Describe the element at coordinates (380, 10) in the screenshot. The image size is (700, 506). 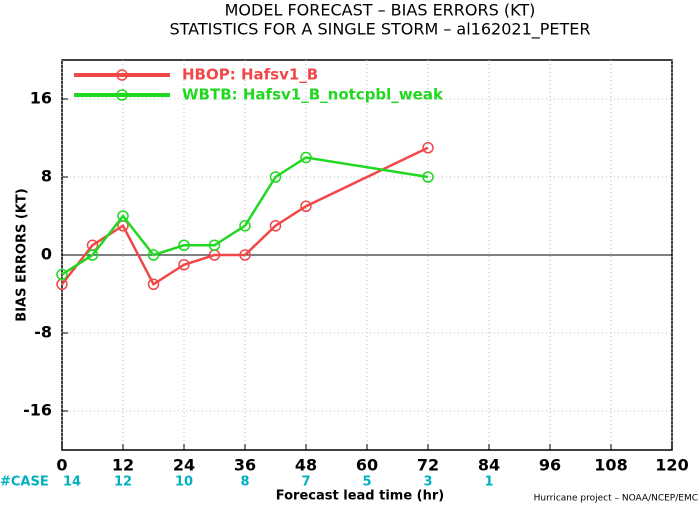
I see `chart-title: MODEL FORECAST – BIAS ERRORS (KT)` at that location.